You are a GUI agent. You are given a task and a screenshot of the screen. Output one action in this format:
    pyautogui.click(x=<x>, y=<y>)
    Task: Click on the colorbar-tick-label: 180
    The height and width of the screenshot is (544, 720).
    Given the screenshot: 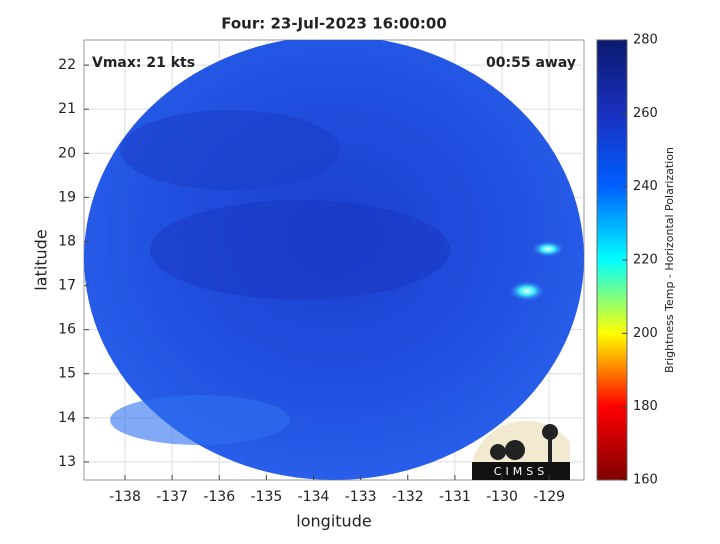 What is the action you would take?
    pyautogui.click(x=645, y=406)
    